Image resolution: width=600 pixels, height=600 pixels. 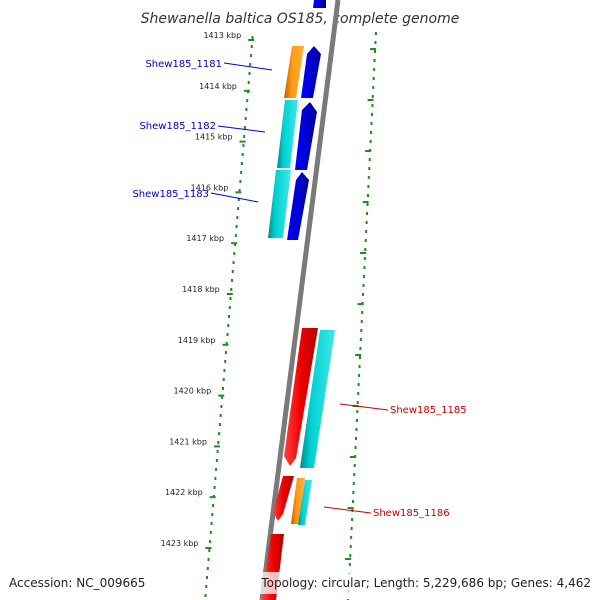 I want to click on gene-arrow-forward, so click(x=298, y=206).